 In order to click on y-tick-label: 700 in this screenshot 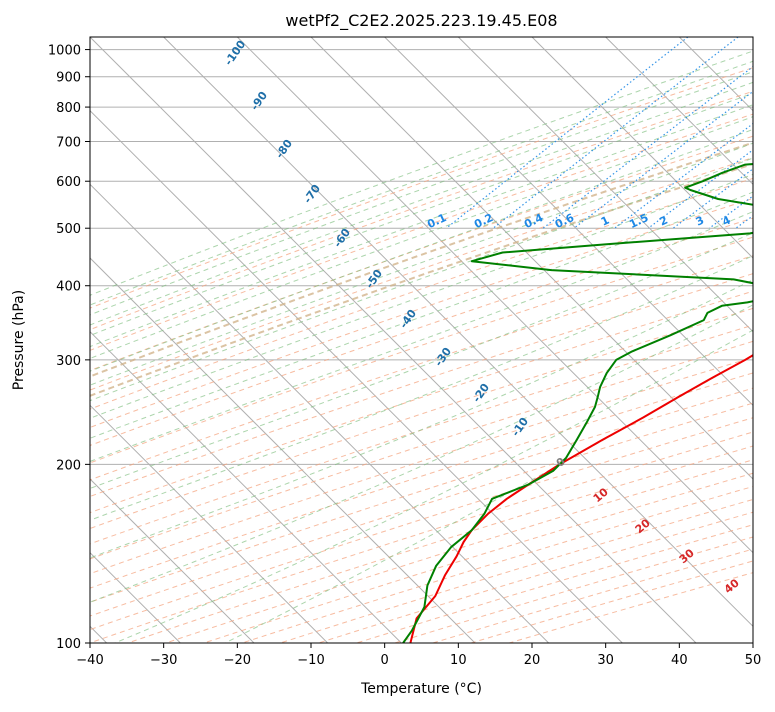, I will do `click(68, 142)`.